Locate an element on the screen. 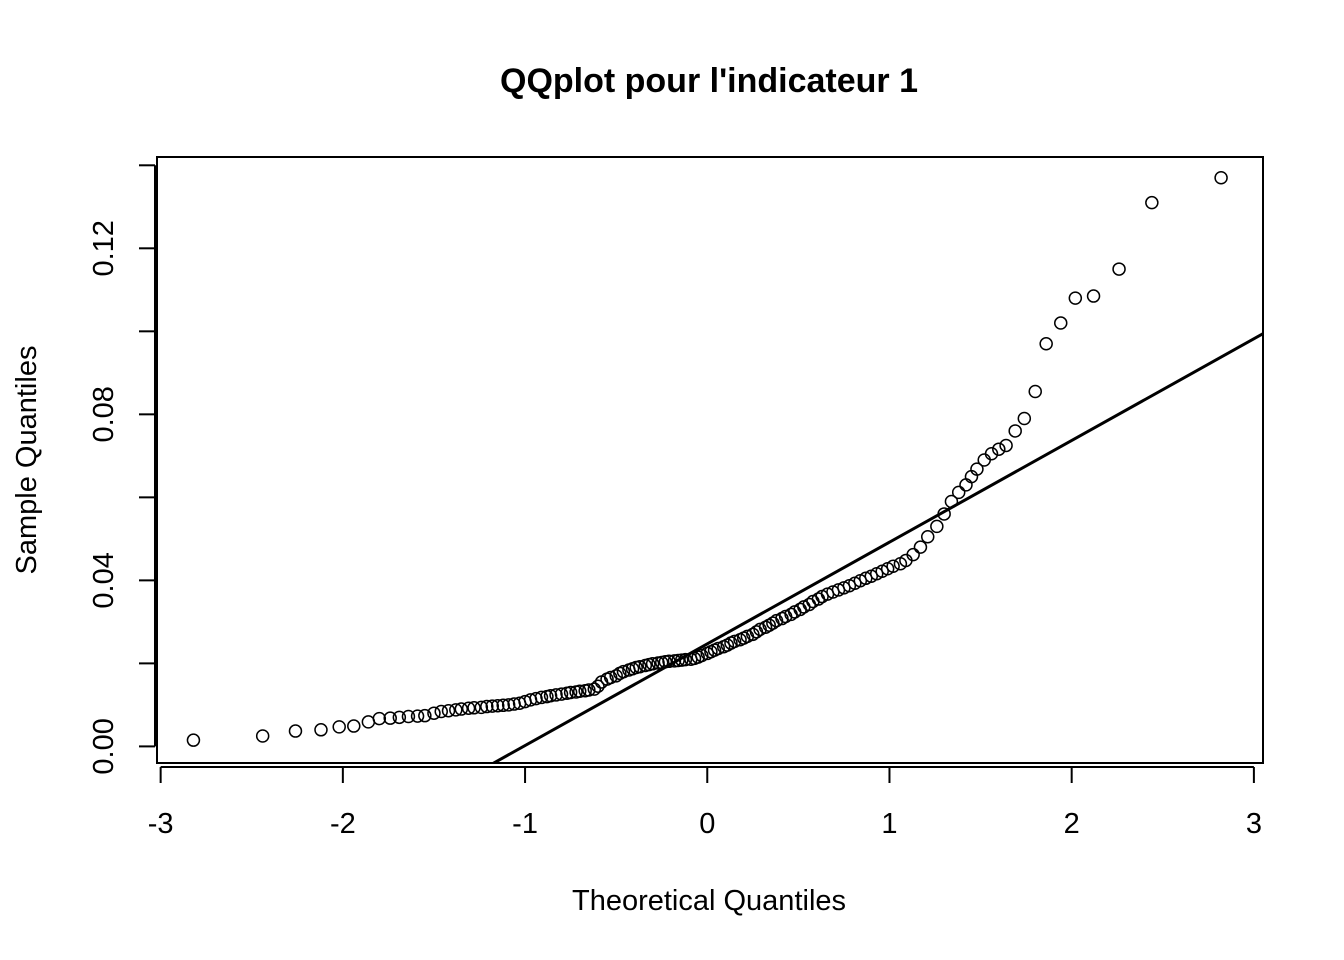  y-tick-label: 0.04 is located at coordinates (104, 580).